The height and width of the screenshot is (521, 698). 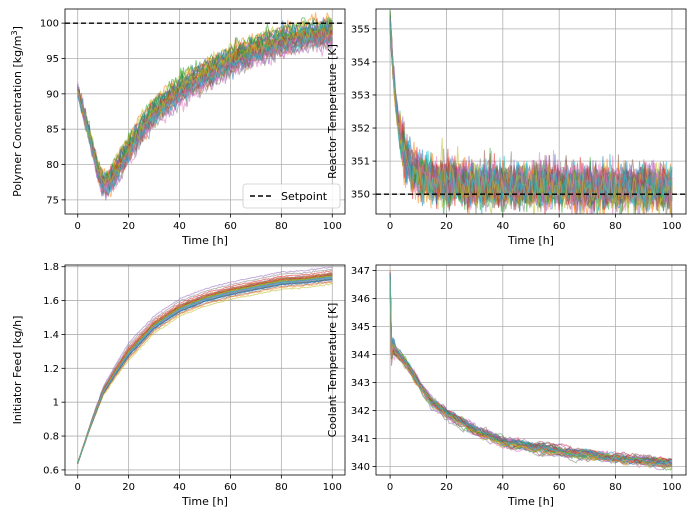 I want to click on legend-box, so click(x=291, y=196).